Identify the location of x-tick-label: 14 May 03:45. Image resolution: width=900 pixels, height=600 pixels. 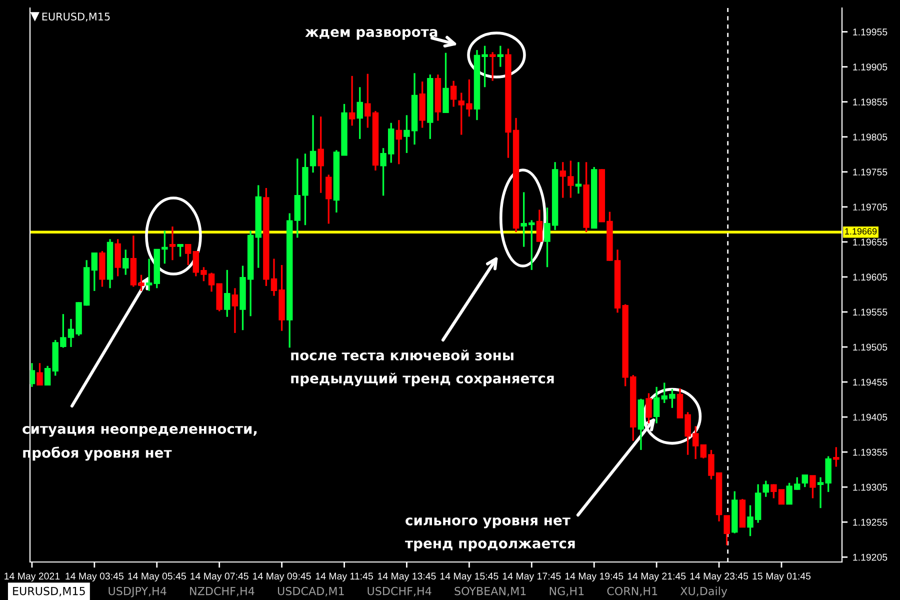
(95, 577).